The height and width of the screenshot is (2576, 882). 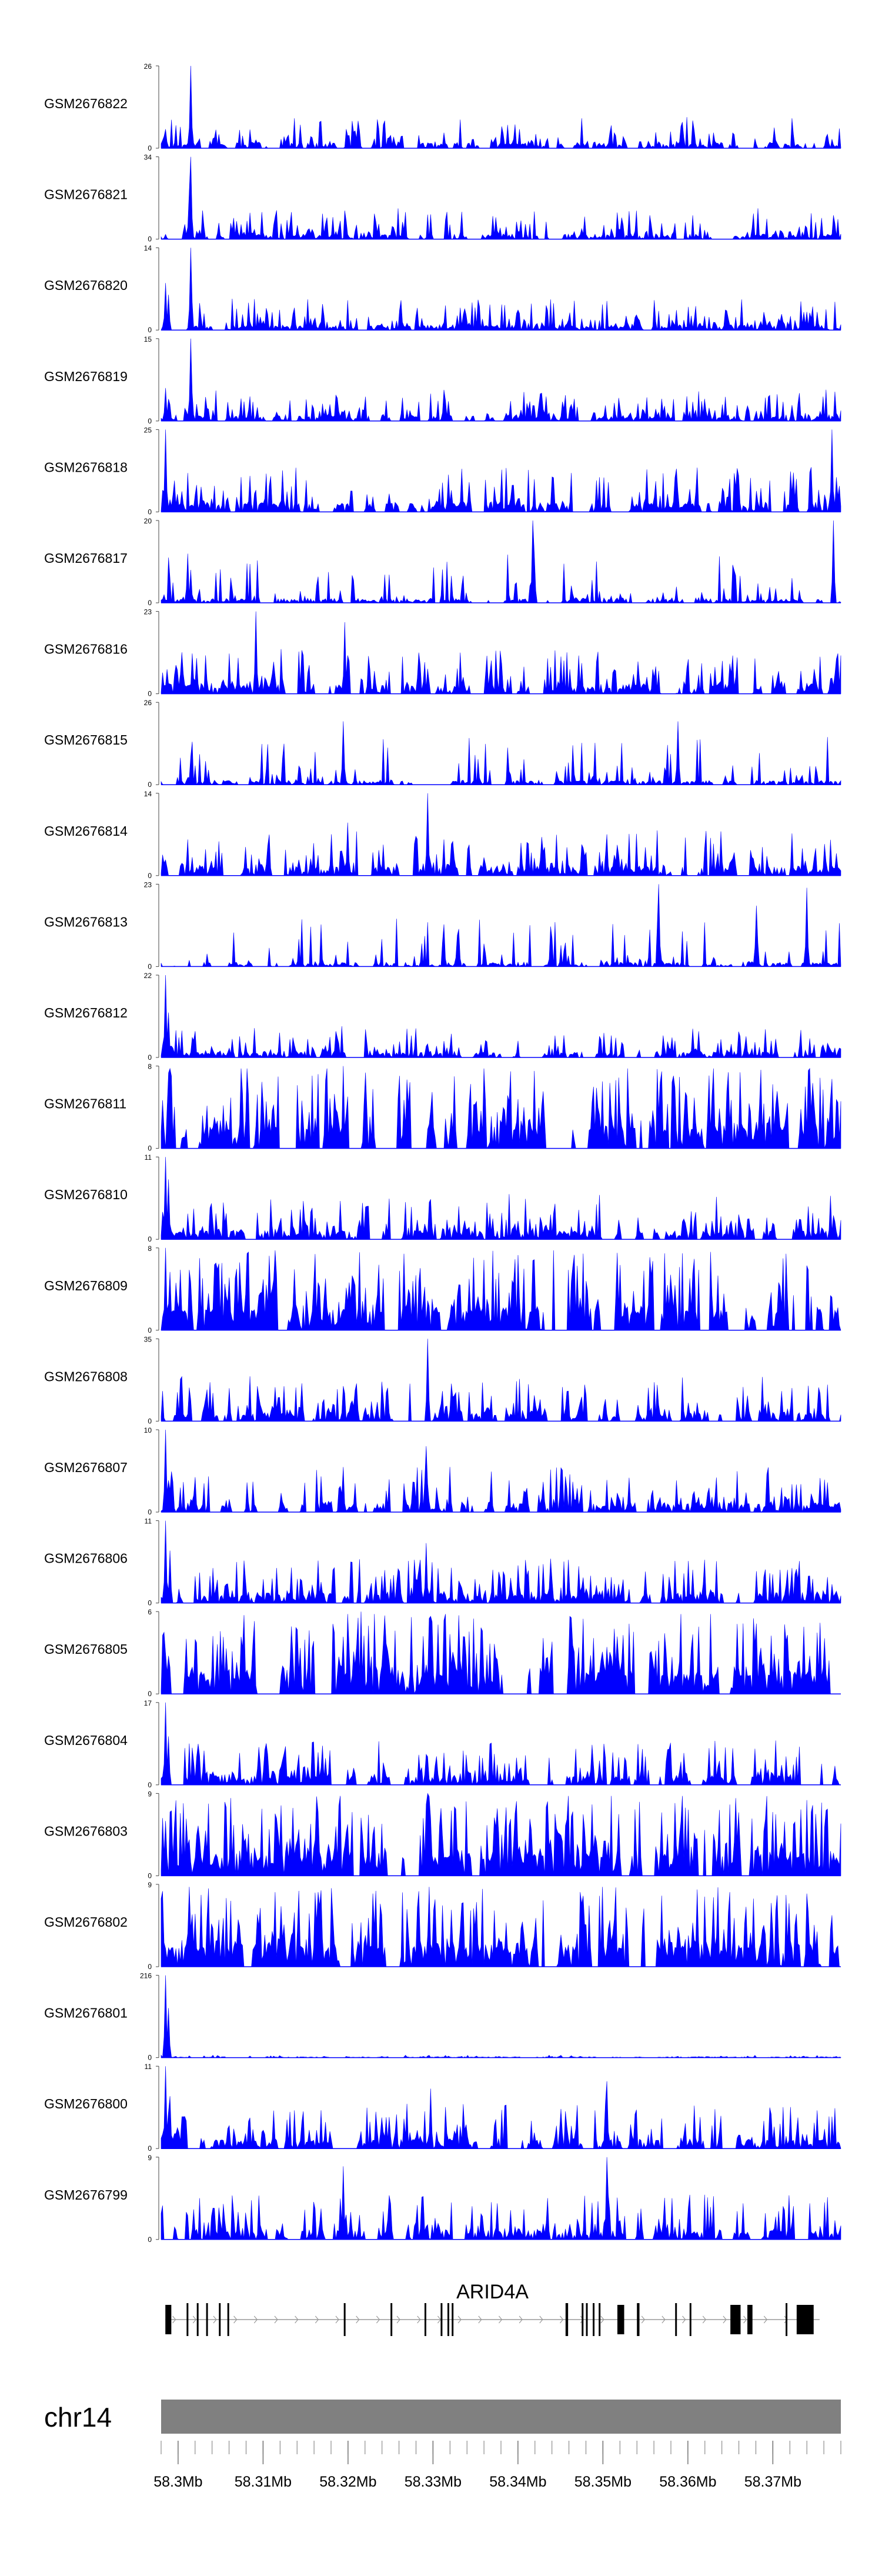 What do you see at coordinates (148, 66) in the screenshot?
I see `y-max-label: 26` at bounding box center [148, 66].